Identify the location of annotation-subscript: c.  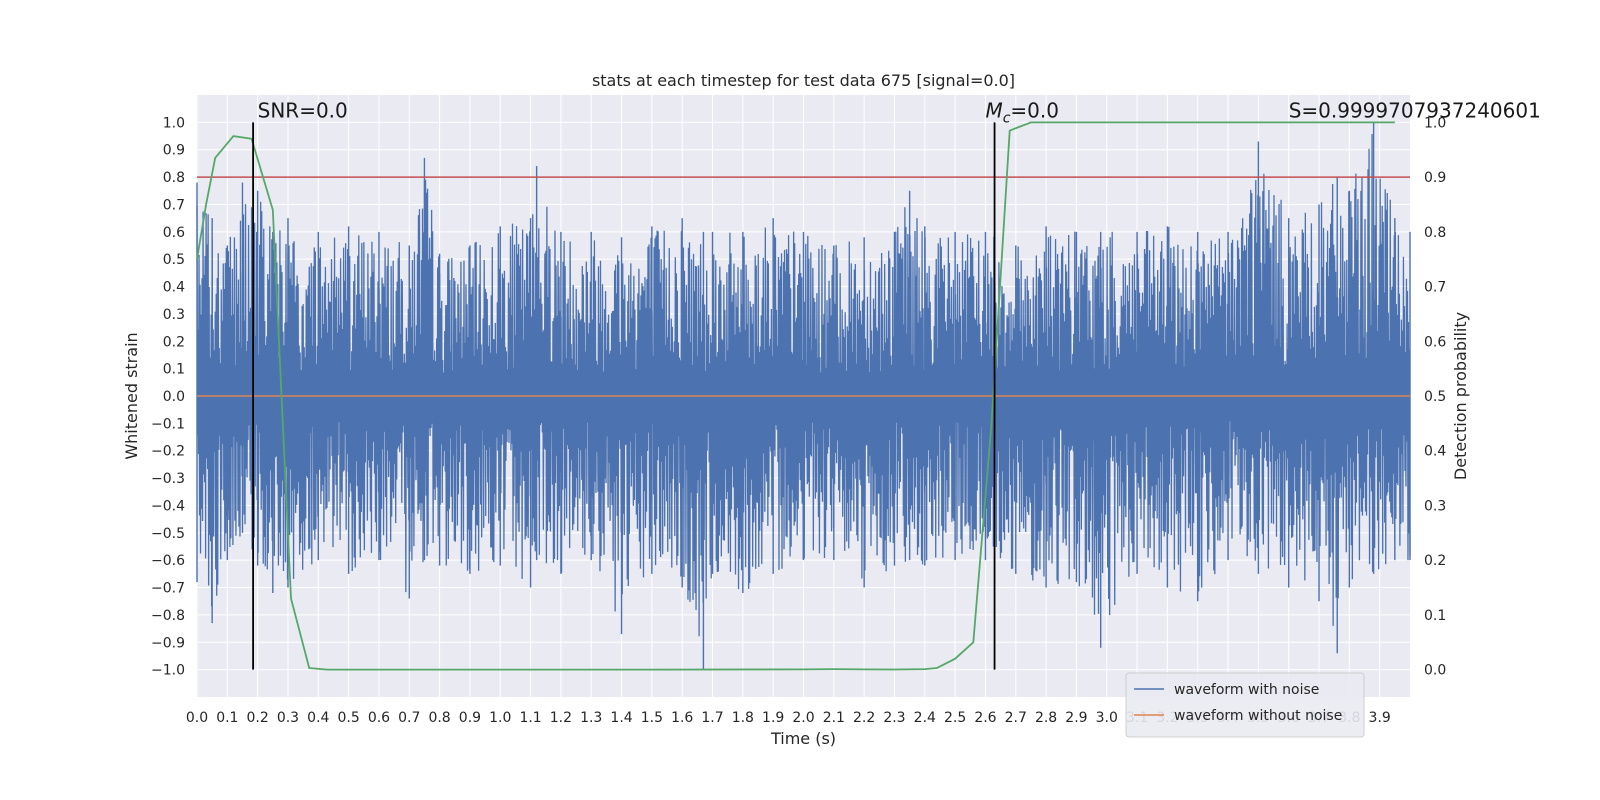
(1007, 118).